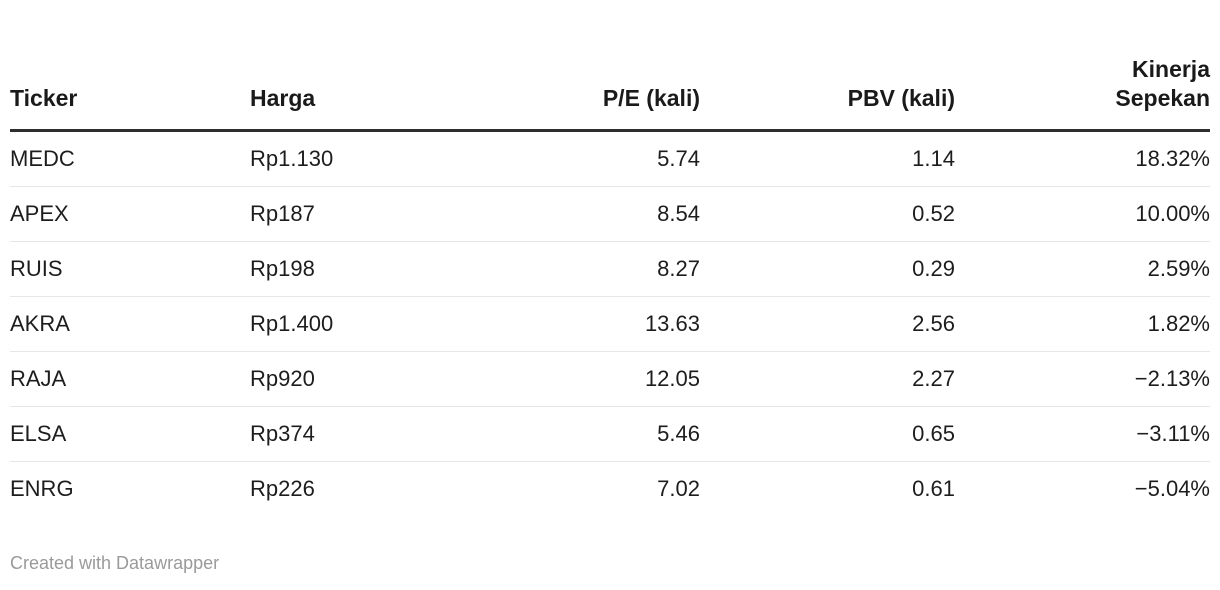  What do you see at coordinates (678, 488) in the screenshot?
I see `cell-pe: 7.02` at bounding box center [678, 488].